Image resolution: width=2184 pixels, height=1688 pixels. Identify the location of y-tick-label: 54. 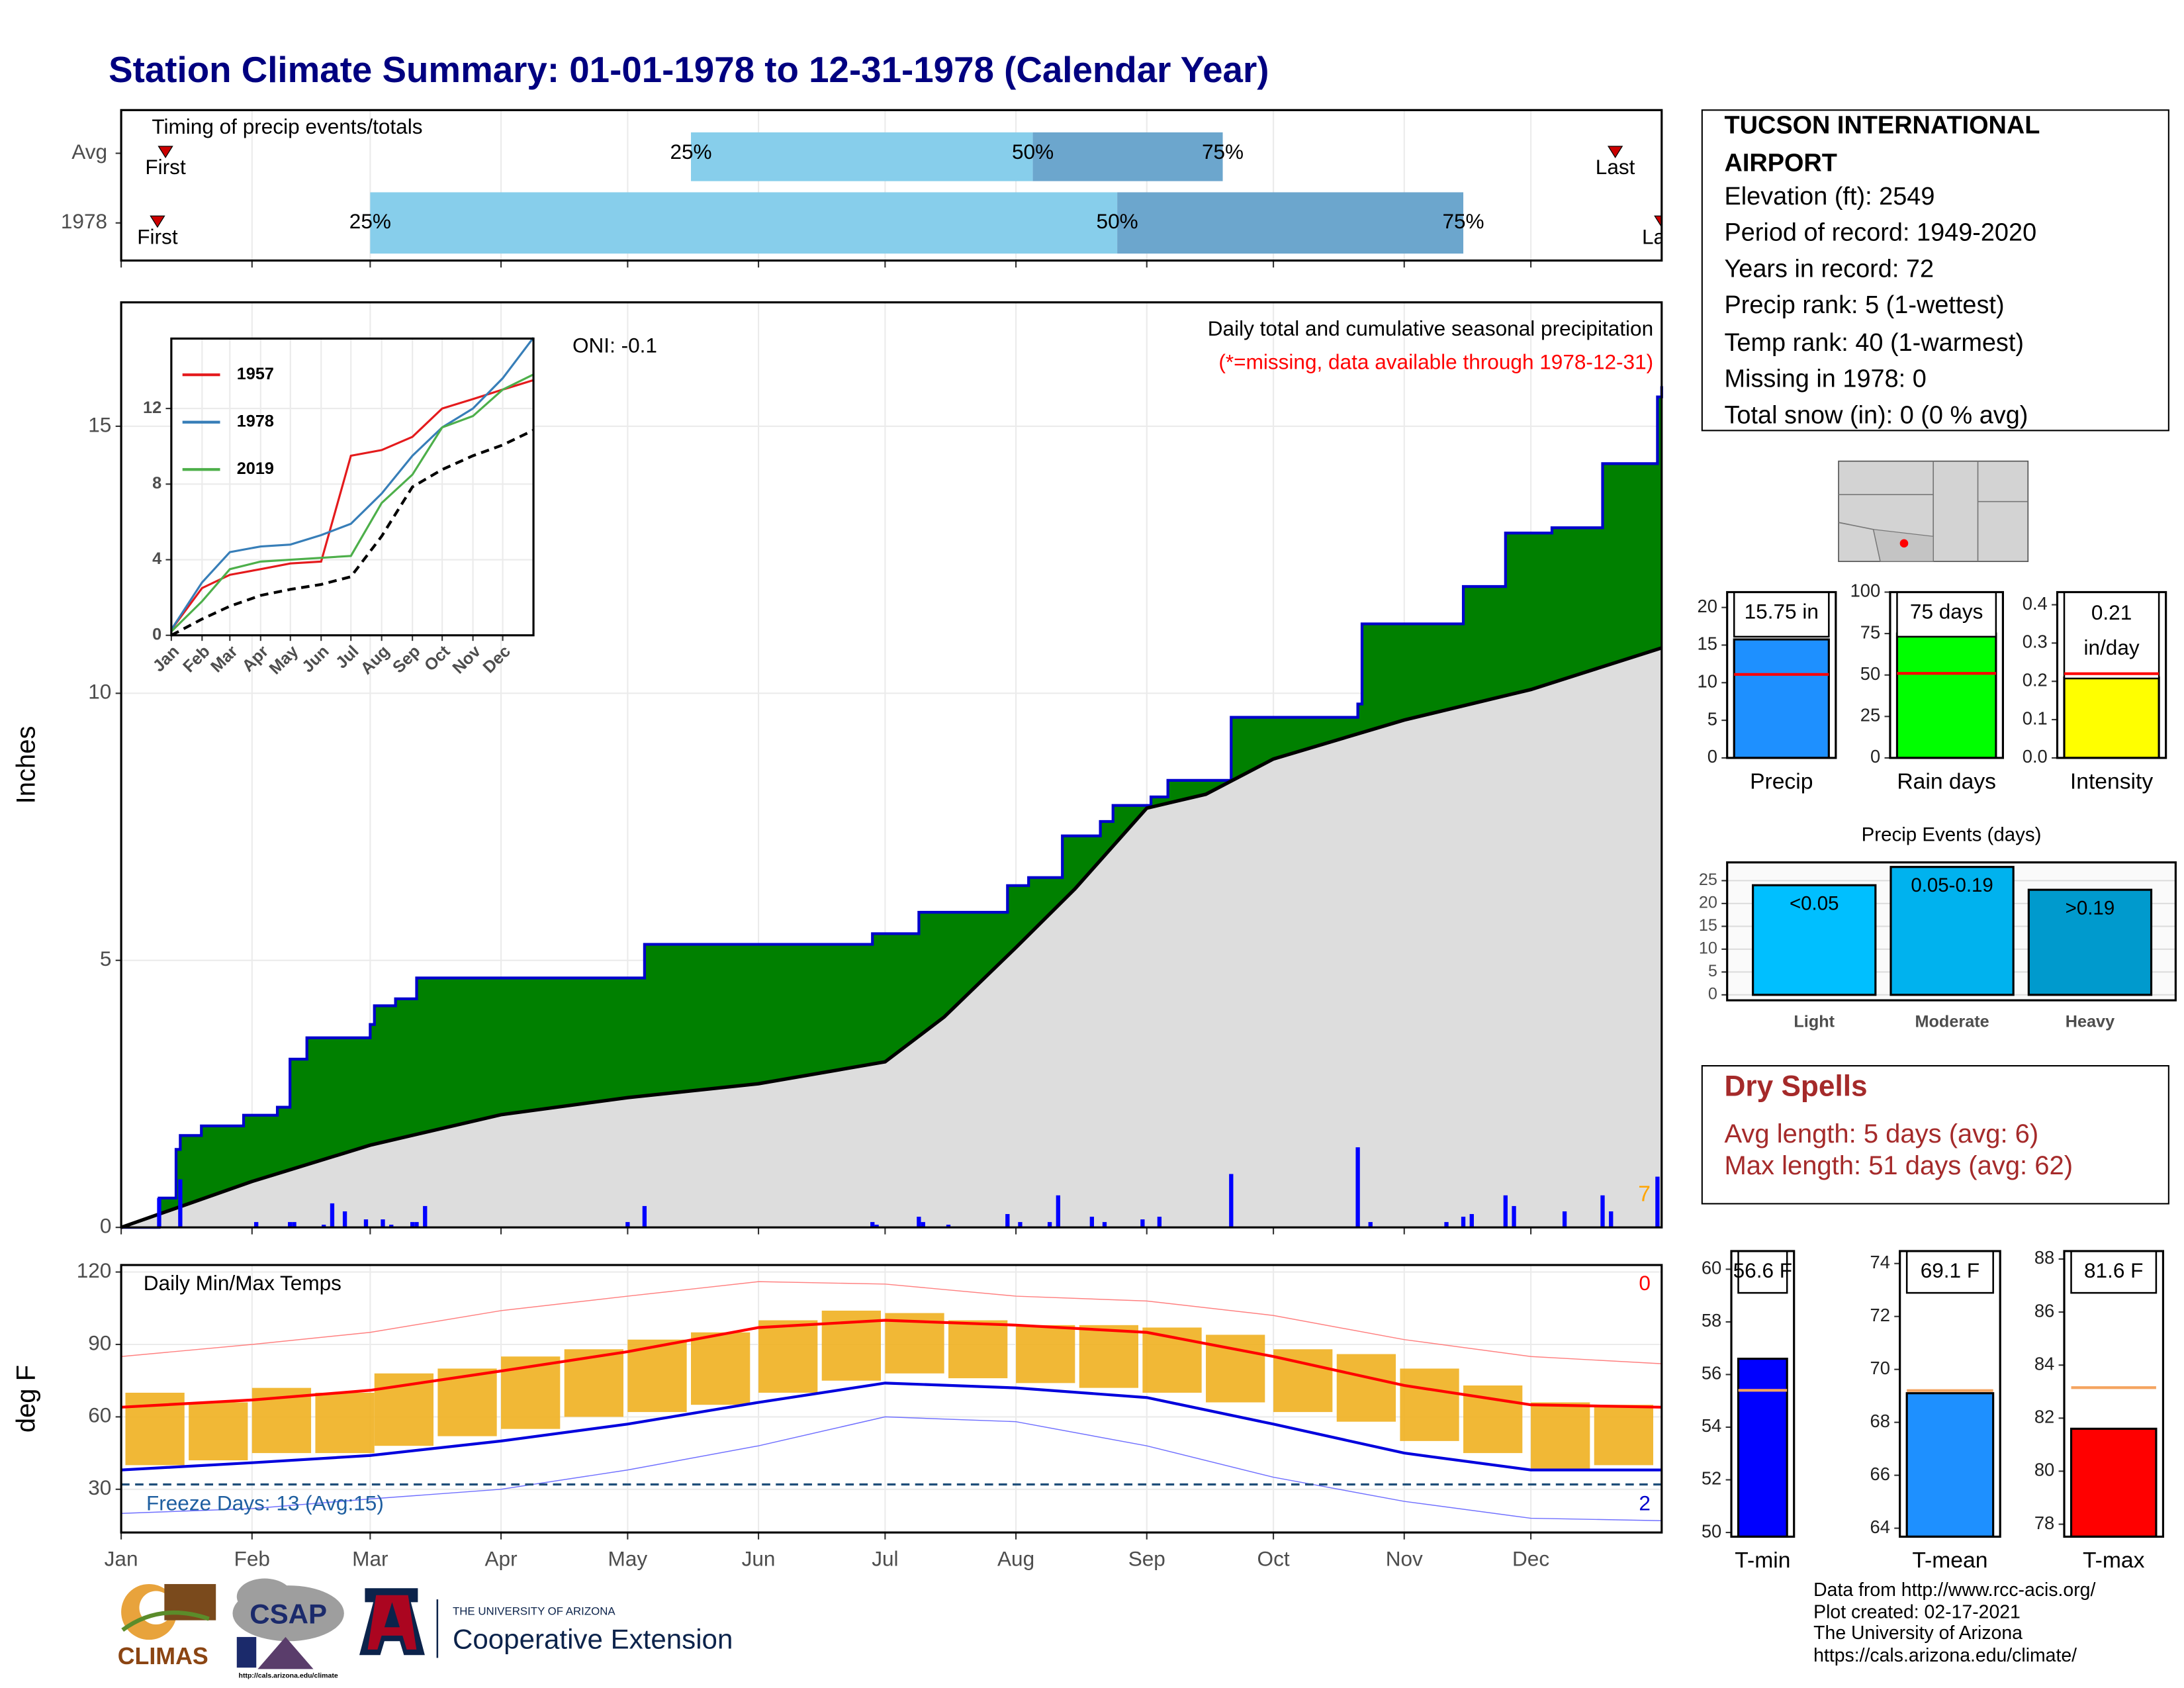
(1712, 1425).